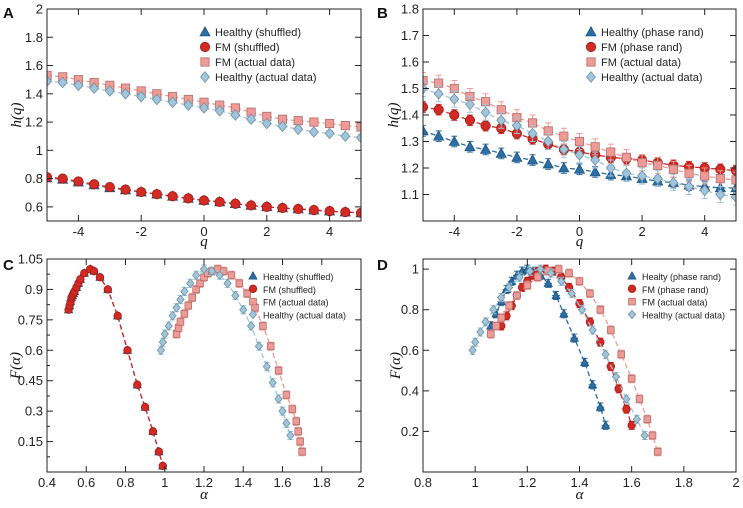 This screenshot has width=743, height=508. I want to click on y-tick-label: 1.2, so click(410, 168).